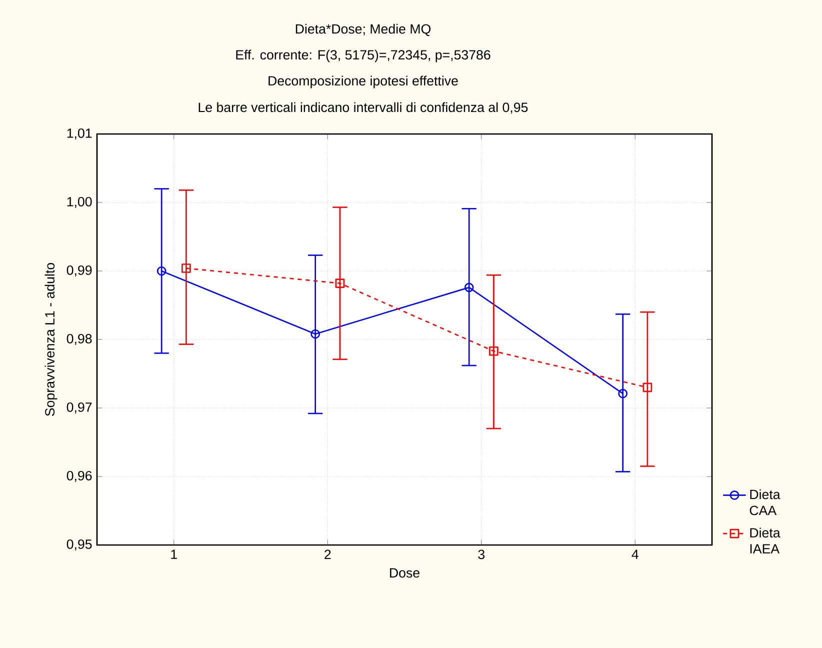 The height and width of the screenshot is (648, 822). I want to click on y-tick-label: 0,96, so click(79, 476).